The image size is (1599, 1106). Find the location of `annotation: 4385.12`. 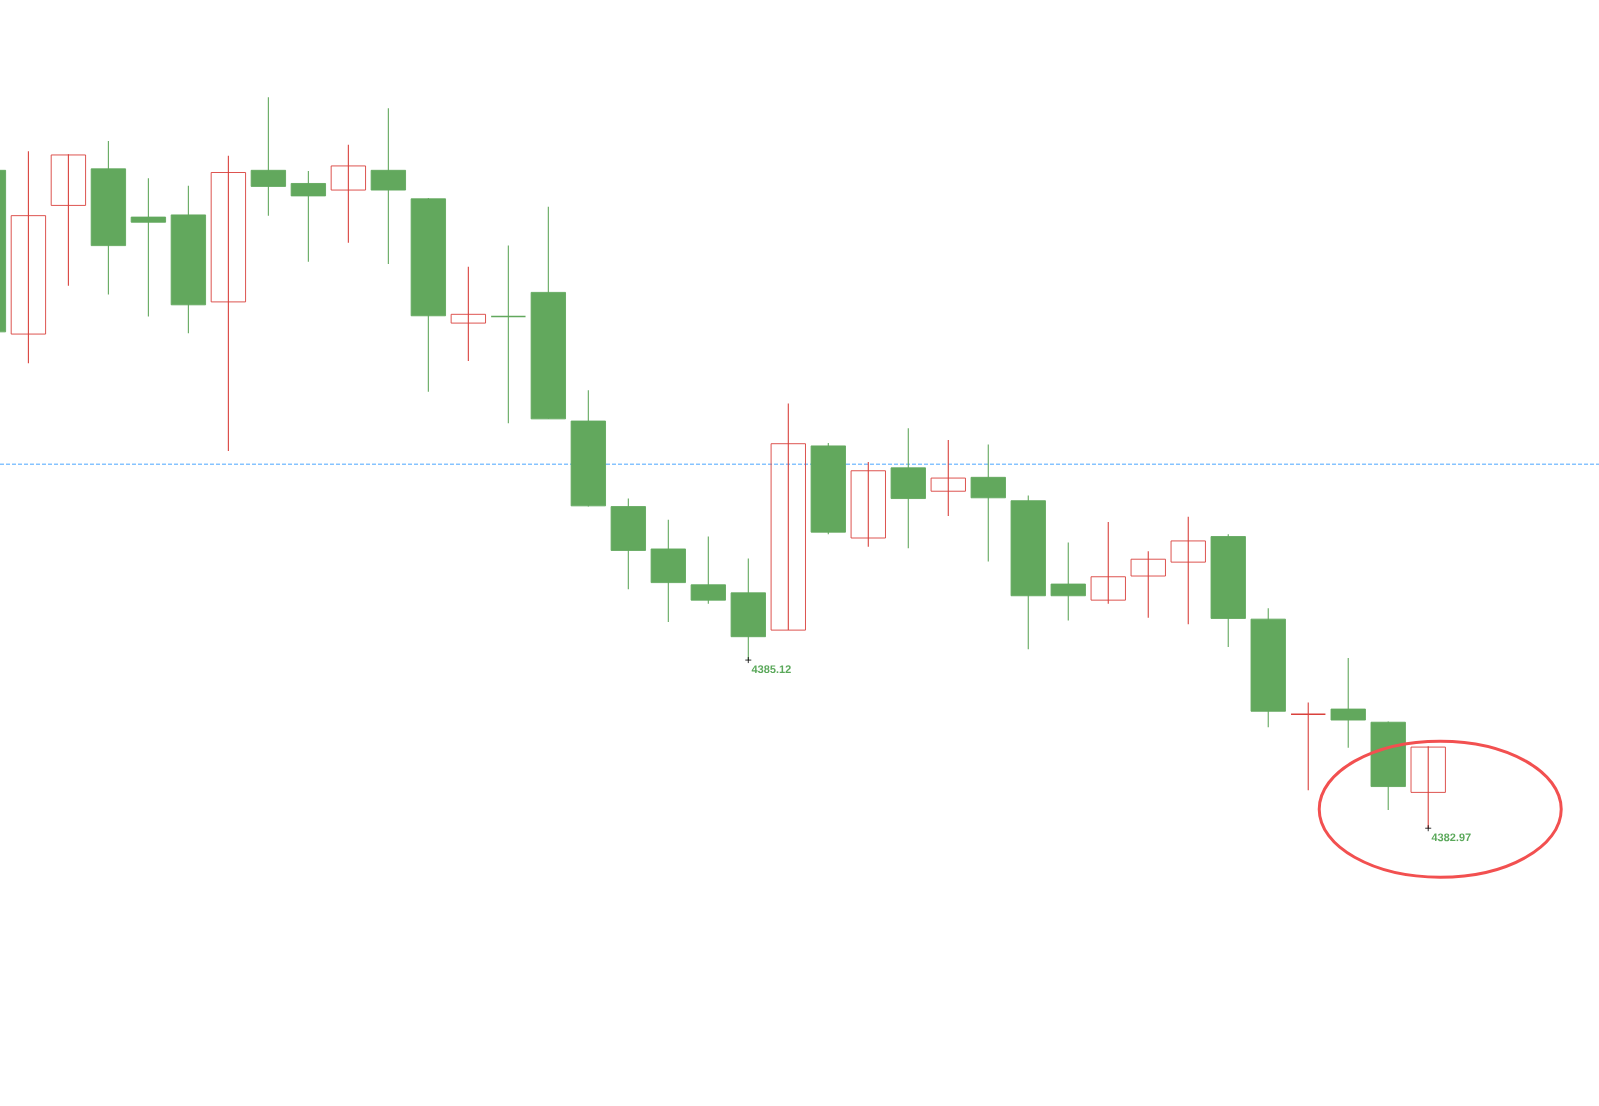

annotation: 4385.12 is located at coordinates (771, 669).